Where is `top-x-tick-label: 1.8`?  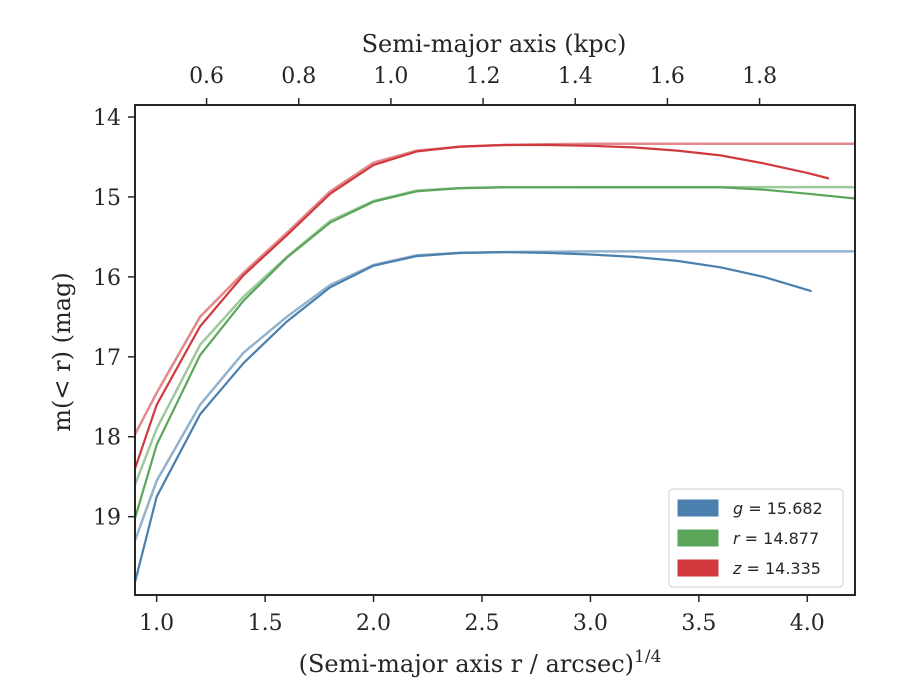 top-x-tick-label: 1.8 is located at coordinates (759, 76).